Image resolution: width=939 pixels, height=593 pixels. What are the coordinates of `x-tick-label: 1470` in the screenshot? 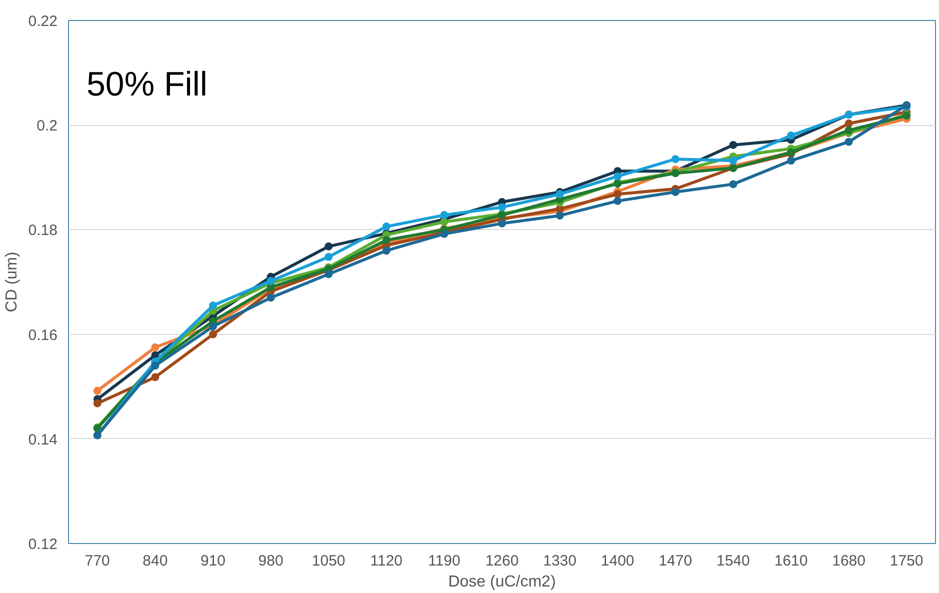 It's located at (675, 561).